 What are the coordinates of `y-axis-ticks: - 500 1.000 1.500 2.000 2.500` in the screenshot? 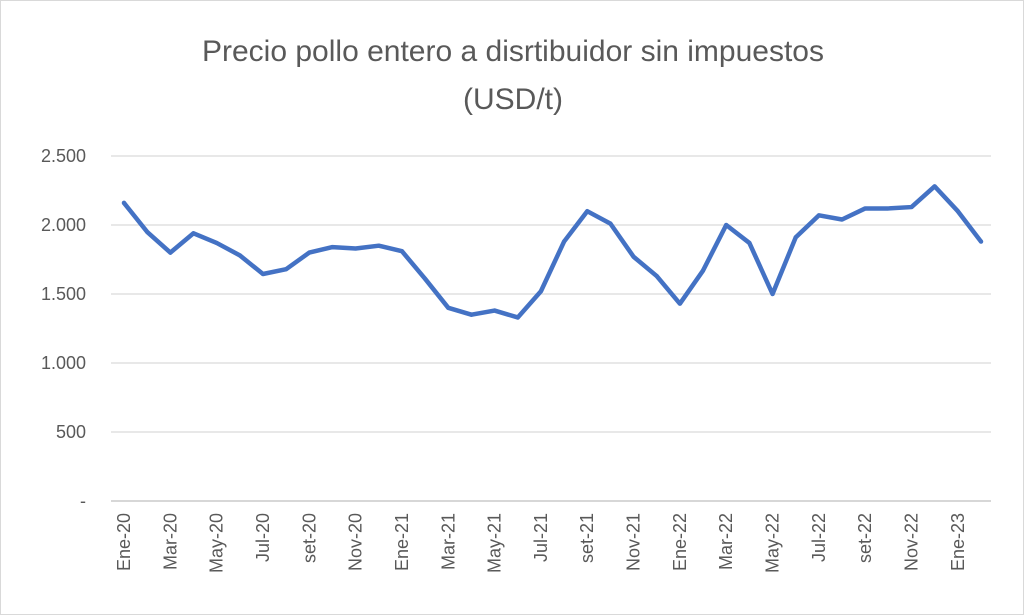 It's located at (63, 328).